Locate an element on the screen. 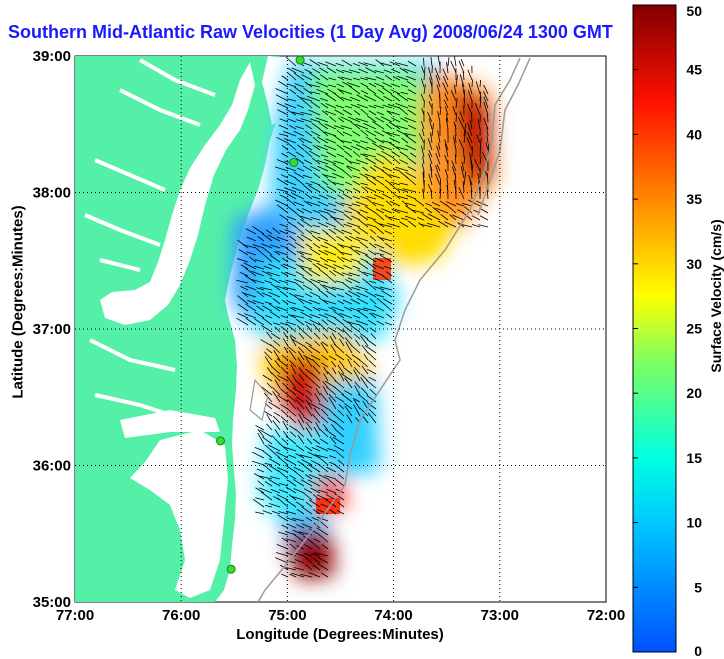  bathymetry-contour is located at coordinates (259, 400).